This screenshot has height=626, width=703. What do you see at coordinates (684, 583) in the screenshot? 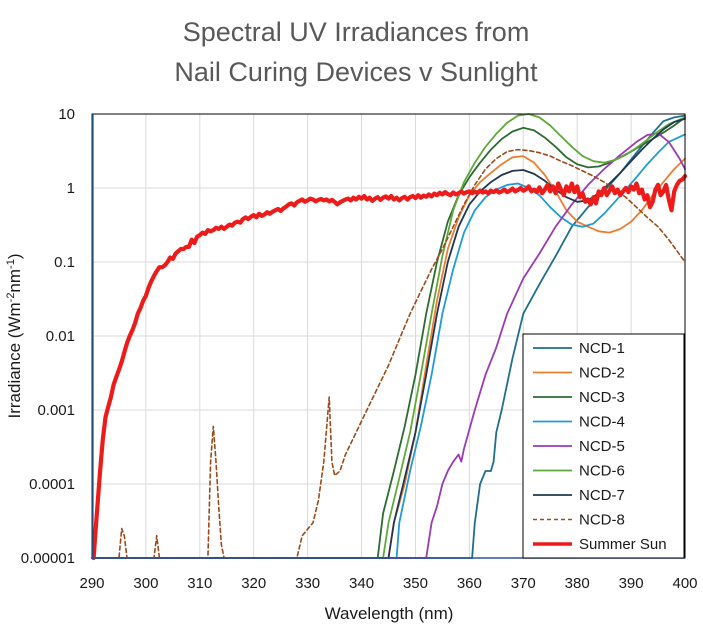
I see `x-tick-label: 400` at bounding box center [684, 583].